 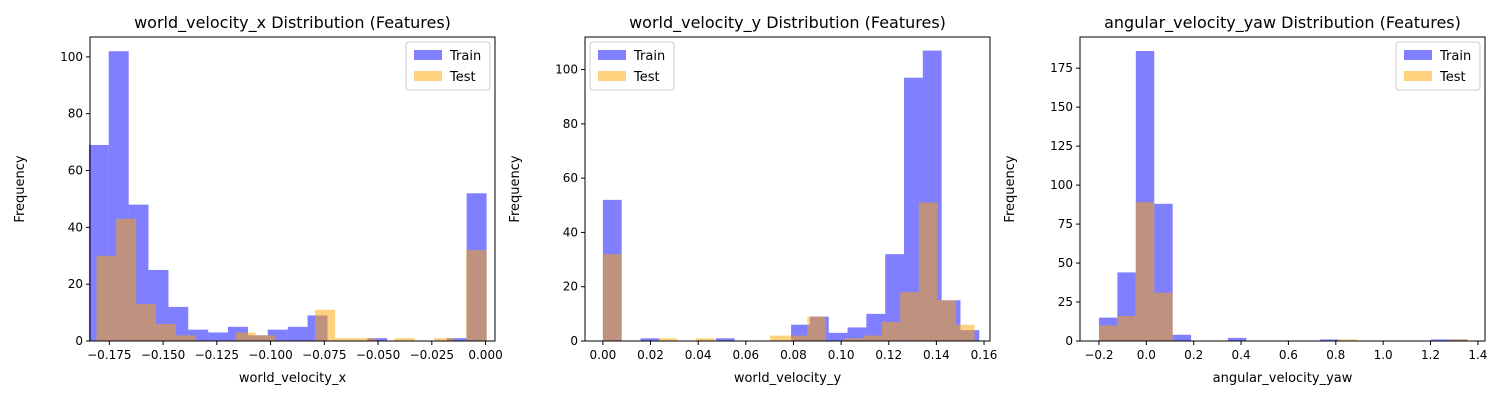 I want to click on x-tick-label: 0.8, so click(x=1335, y=355).